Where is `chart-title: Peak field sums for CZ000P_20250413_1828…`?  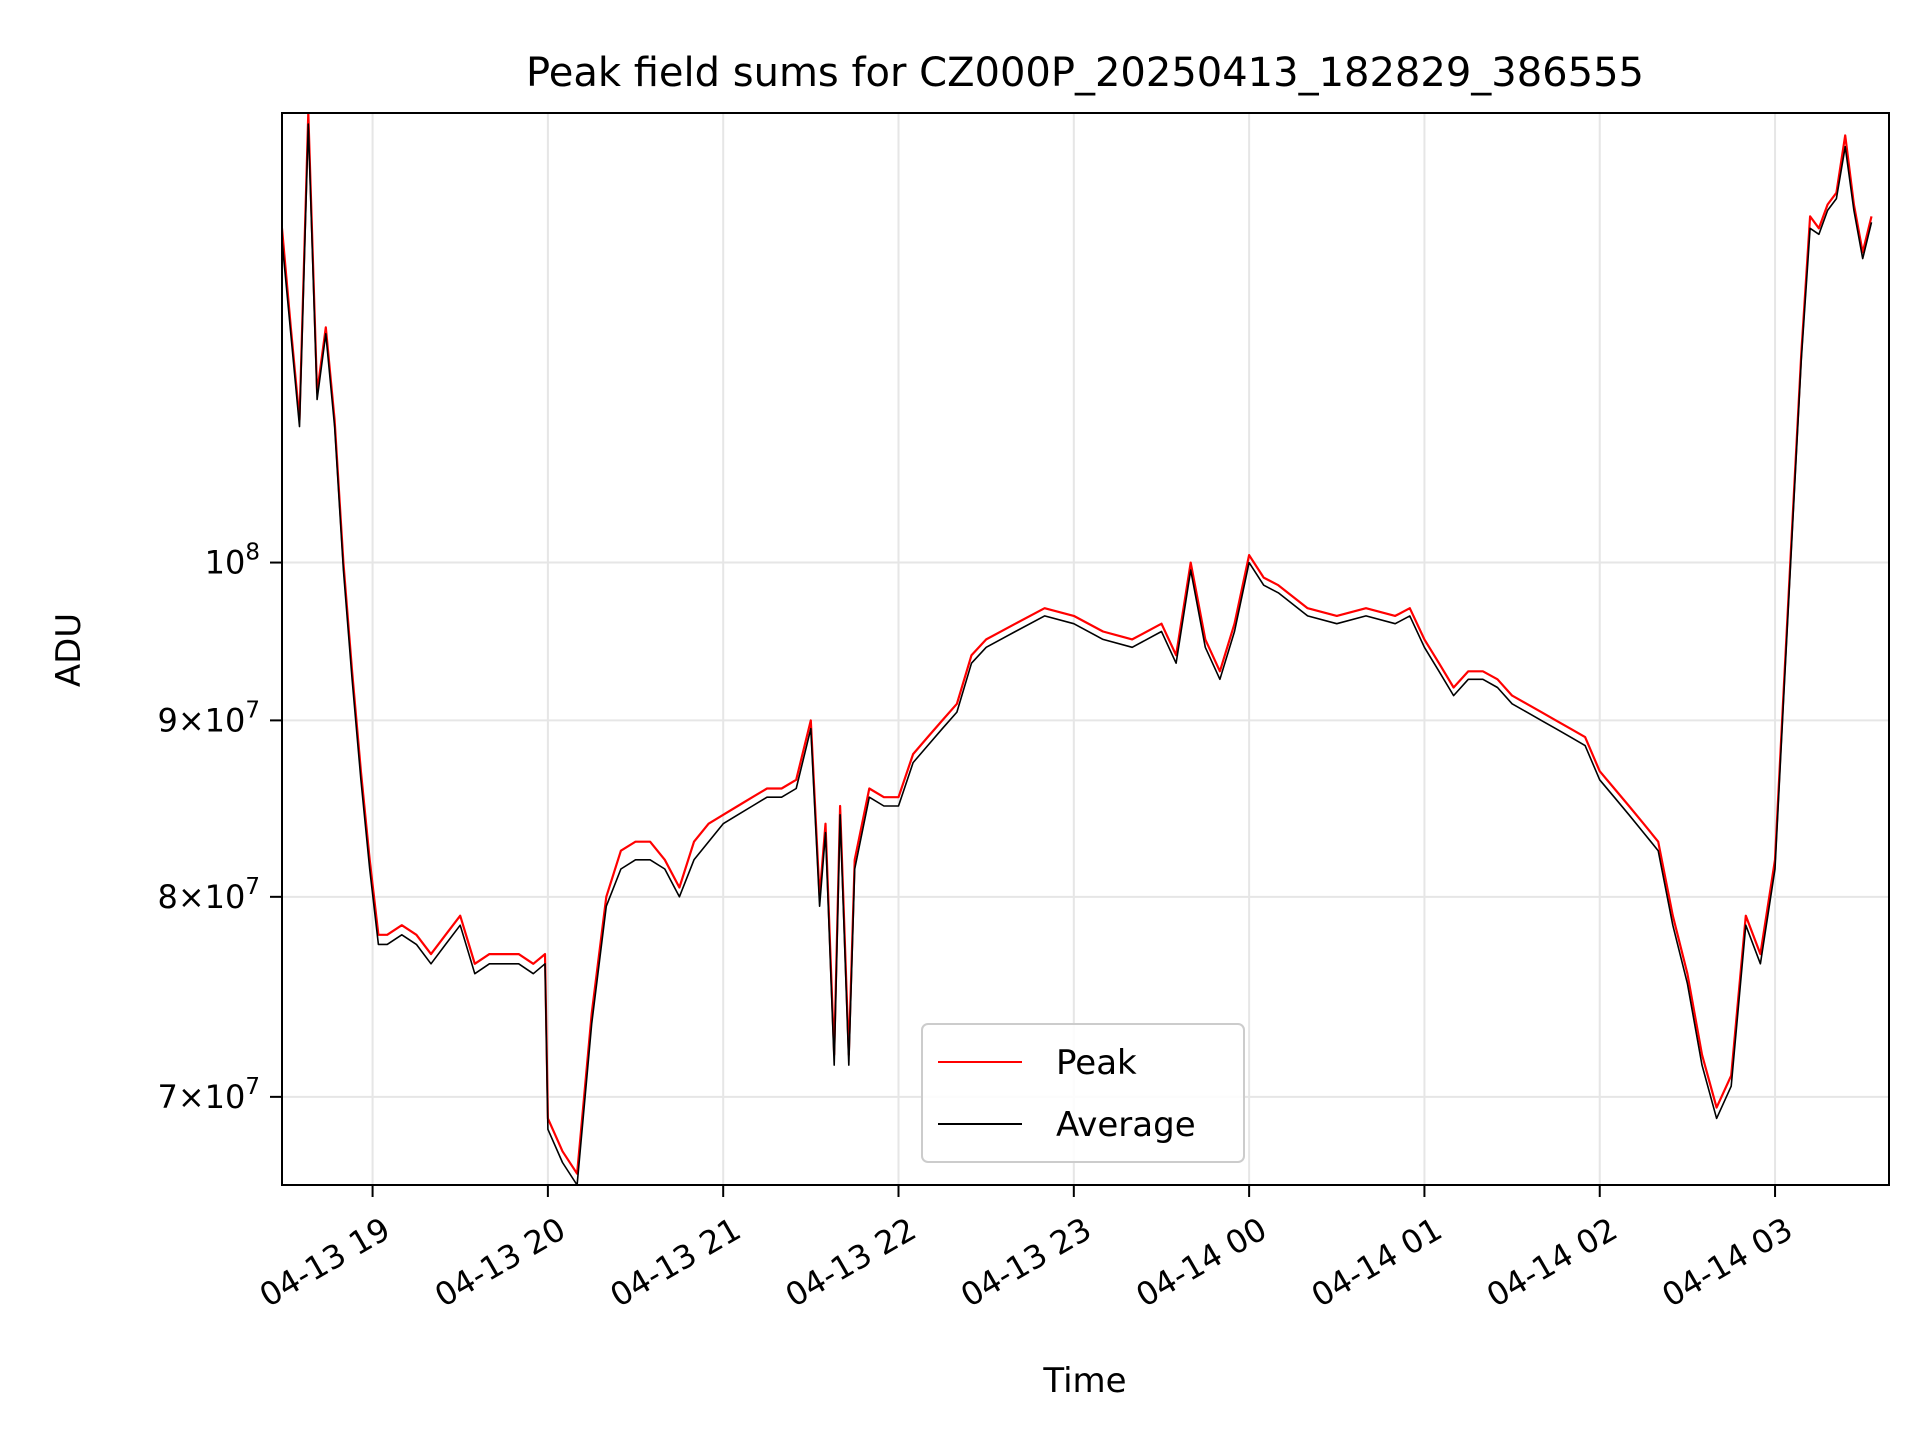
chart-title: Peak field sums for CZ000P_20250413_1828… is located at coordinates (1085, 73).